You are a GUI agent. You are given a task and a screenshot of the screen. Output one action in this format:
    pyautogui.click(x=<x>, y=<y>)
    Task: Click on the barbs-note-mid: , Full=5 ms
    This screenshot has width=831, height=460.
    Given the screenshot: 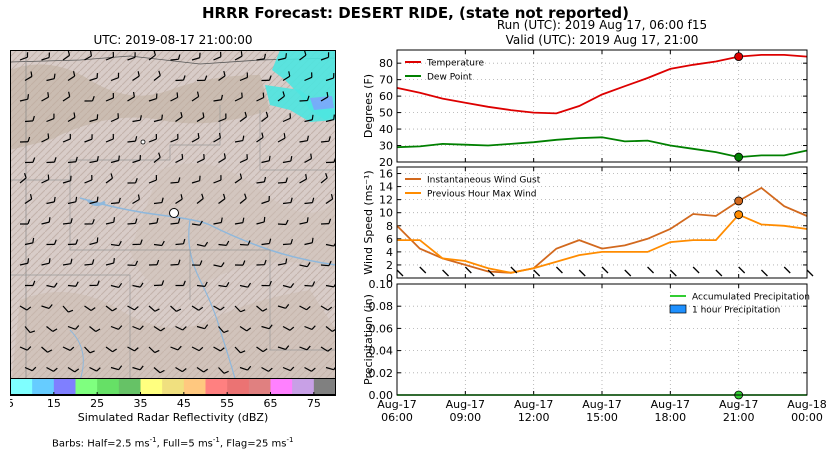 What is the action you would take?
    pyautogui.click(x=184, y=444)
    